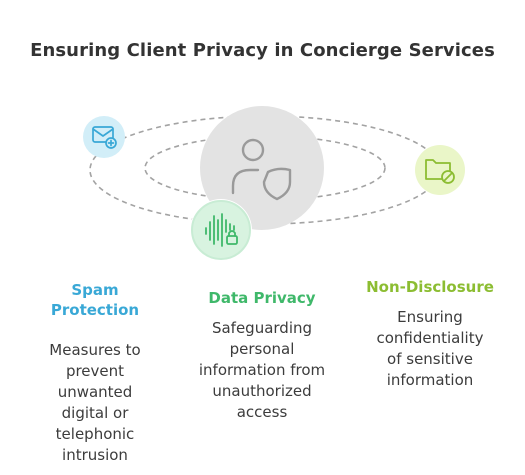  I want to click on spam-protection-label: Spam Protection, so click(95, 300).